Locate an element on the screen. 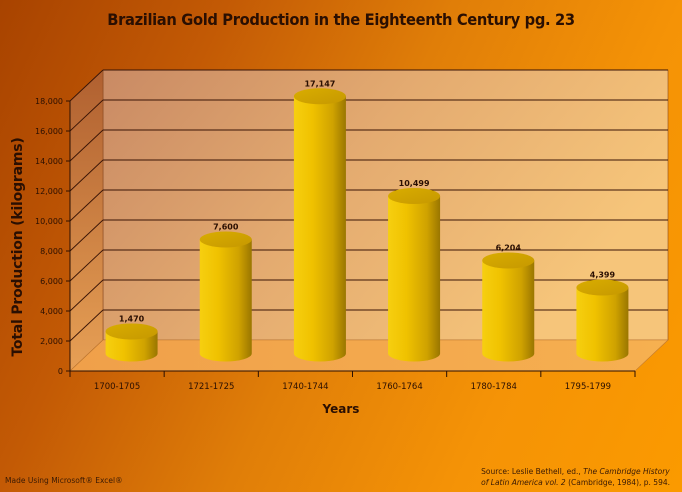 The width and height of the screenshot is (682, 492). source-title-1: The Cambridge History is located at coordinates (626, 471).